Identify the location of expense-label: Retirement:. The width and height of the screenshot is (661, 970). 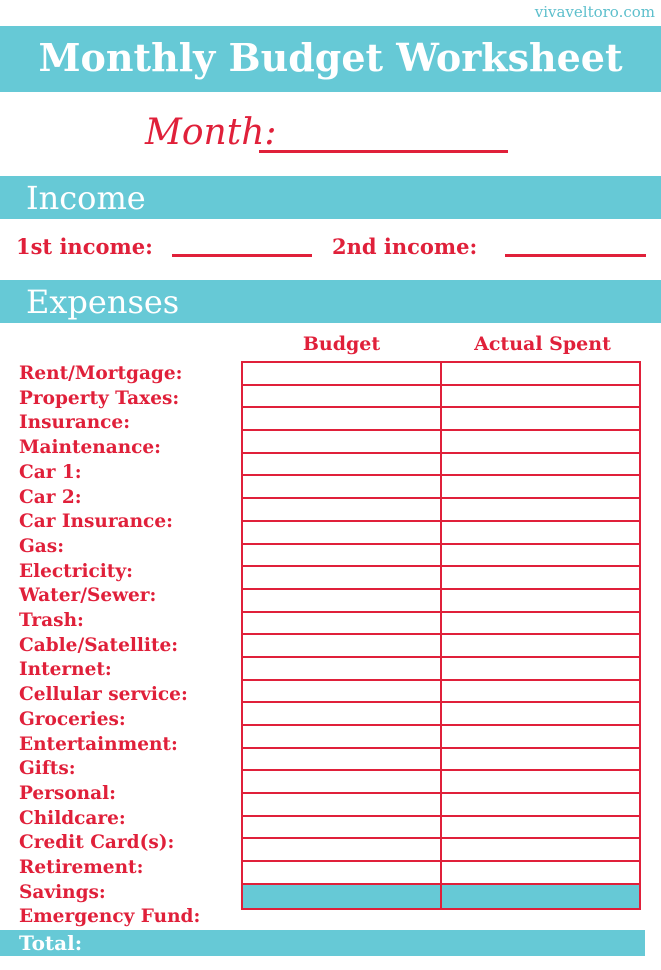
(81, 867).